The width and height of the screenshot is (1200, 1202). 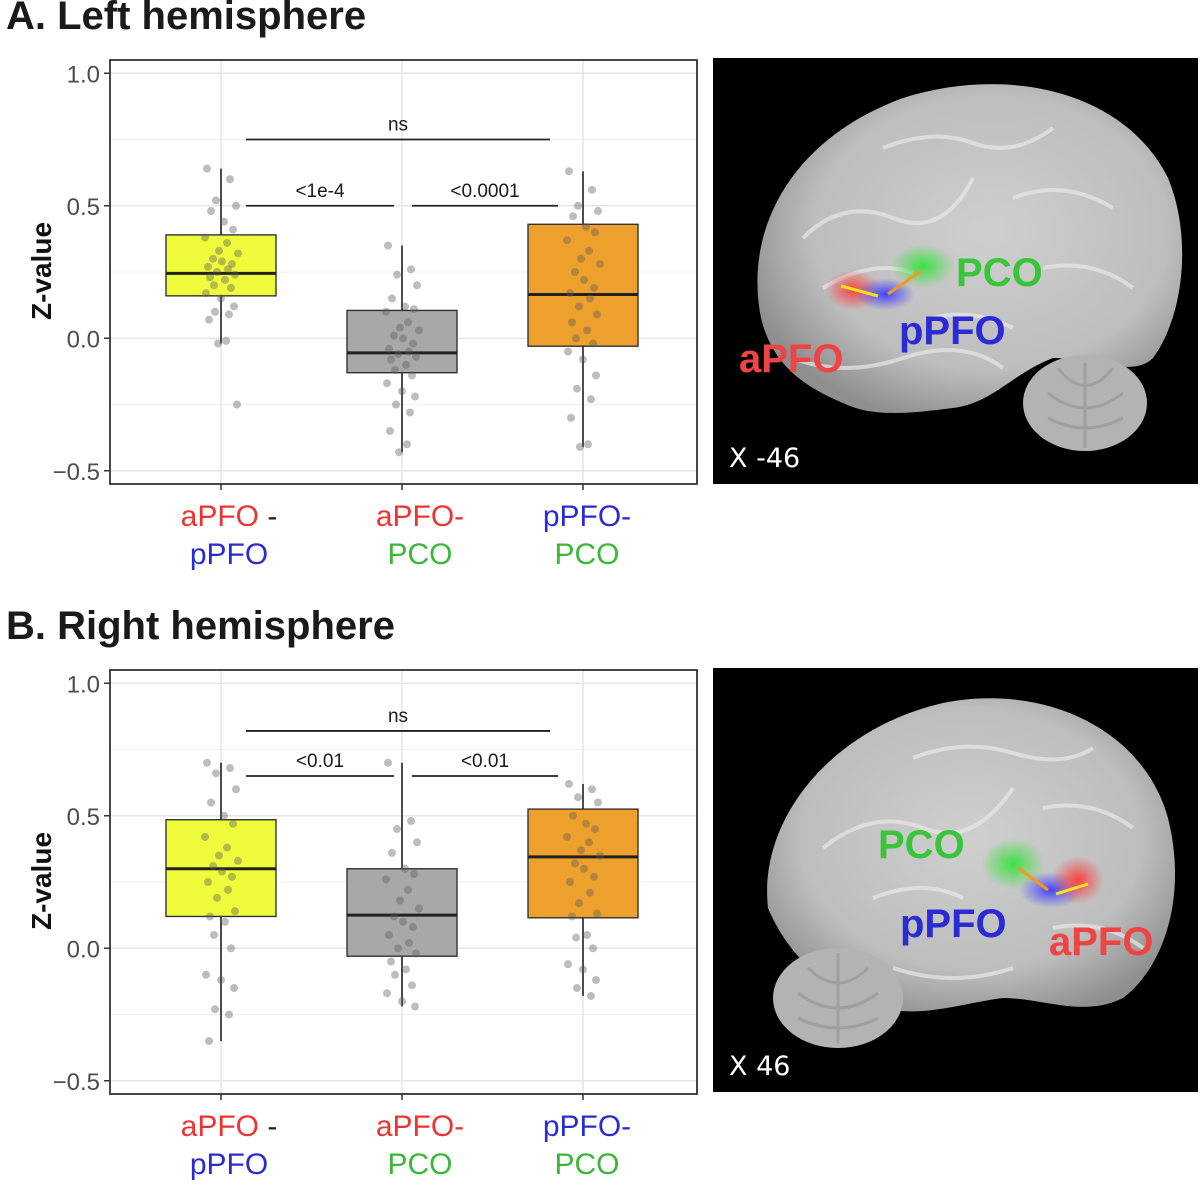 I want to click on x-label-2: pPFO- PCO, so click(x=587, y=1146).